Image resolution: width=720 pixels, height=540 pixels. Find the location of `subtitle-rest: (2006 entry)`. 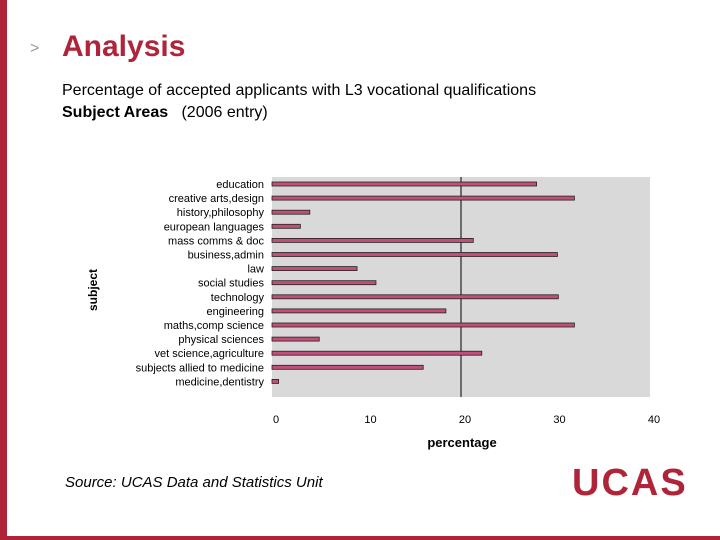

subtitle-rest: (2006 entry) is located at coordinates (224, 112).